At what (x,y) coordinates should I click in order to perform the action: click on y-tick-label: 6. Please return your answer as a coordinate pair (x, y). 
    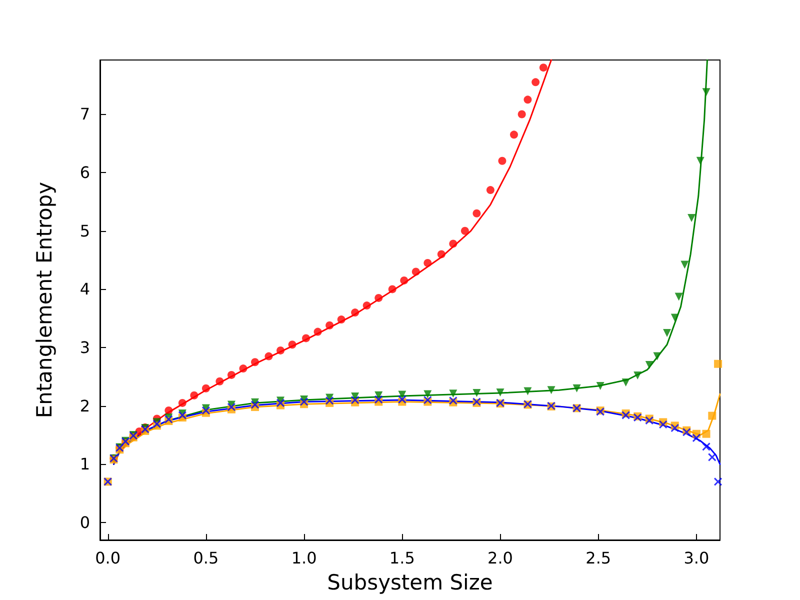
    Looking at the image, I should click on (85, 172).